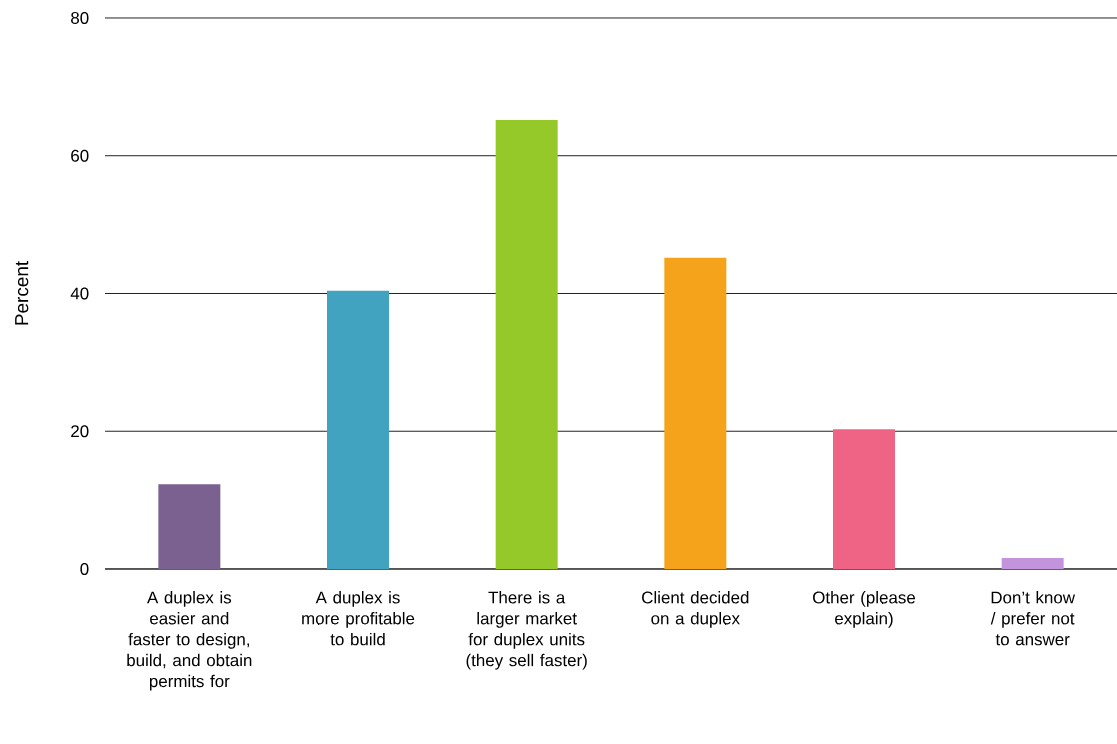 The image size is (1117, 744). What do you see at coordinates (80, 155) in the screenshot?
I see `y-tick-label: 60` at bounding box center [80, 155].